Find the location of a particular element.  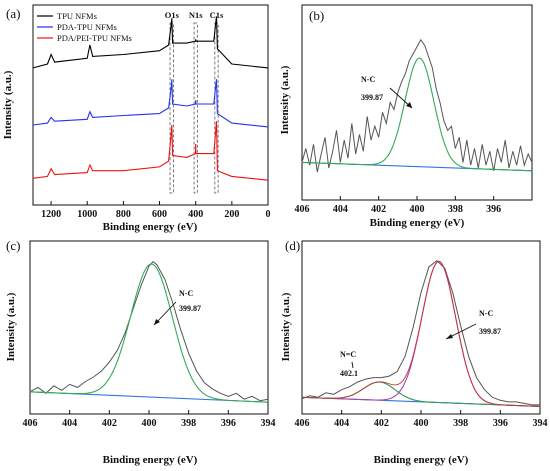

x-tick-label: 200 is located at coordinates (231, 214).